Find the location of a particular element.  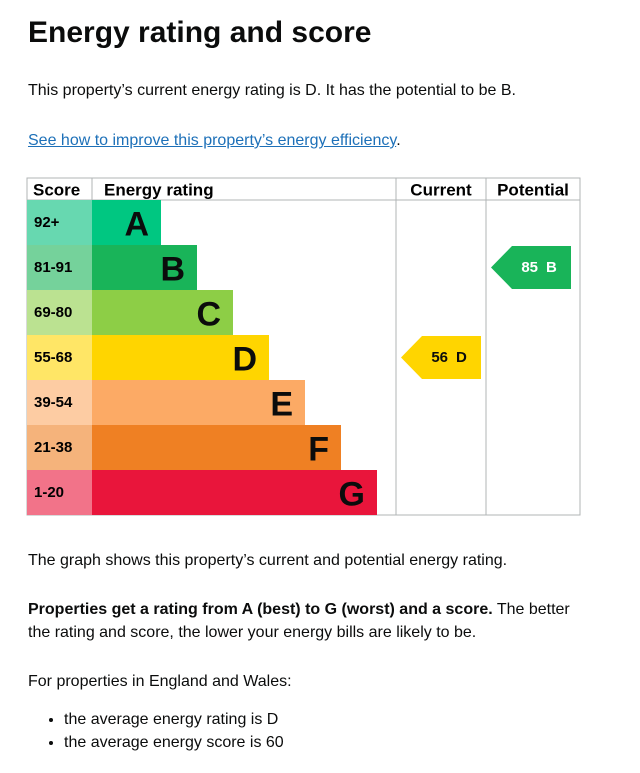

potential-score: 85 is located at coordinates (529, 267).